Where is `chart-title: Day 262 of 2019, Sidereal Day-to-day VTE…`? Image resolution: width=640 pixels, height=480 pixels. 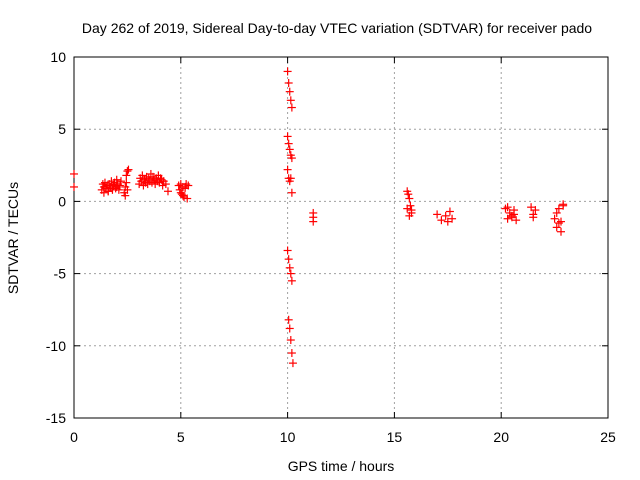
chart-title: Day 262 of 2019, Sidereal Day-to-day VTE… is located at coordinates (337, 28).